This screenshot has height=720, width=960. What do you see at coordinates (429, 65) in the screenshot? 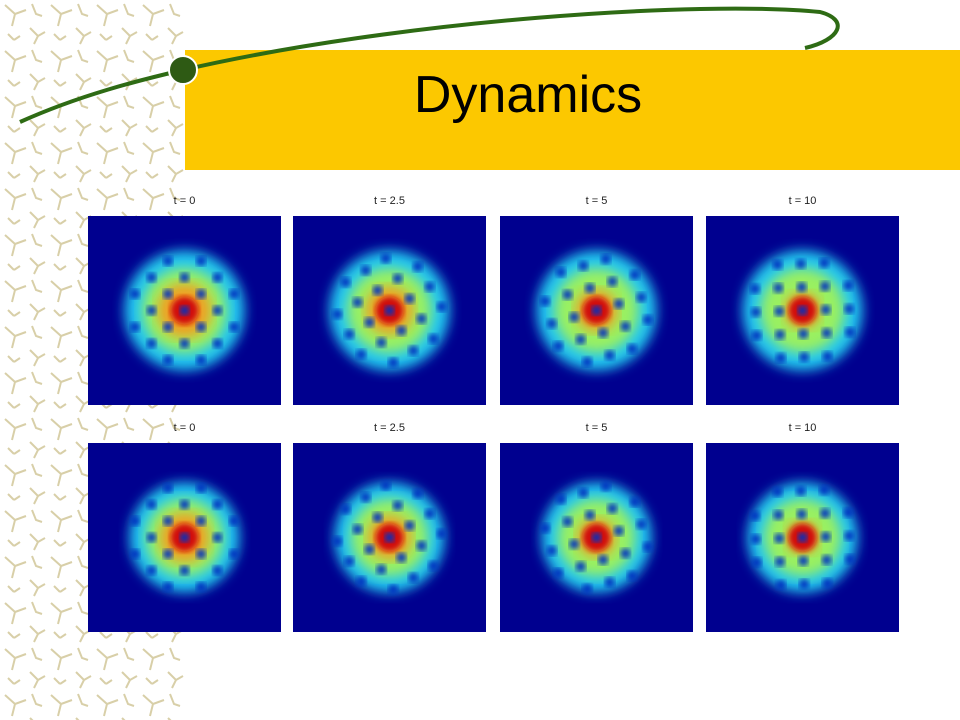
I see `decorative-curve` at bounding box center [429, 65].